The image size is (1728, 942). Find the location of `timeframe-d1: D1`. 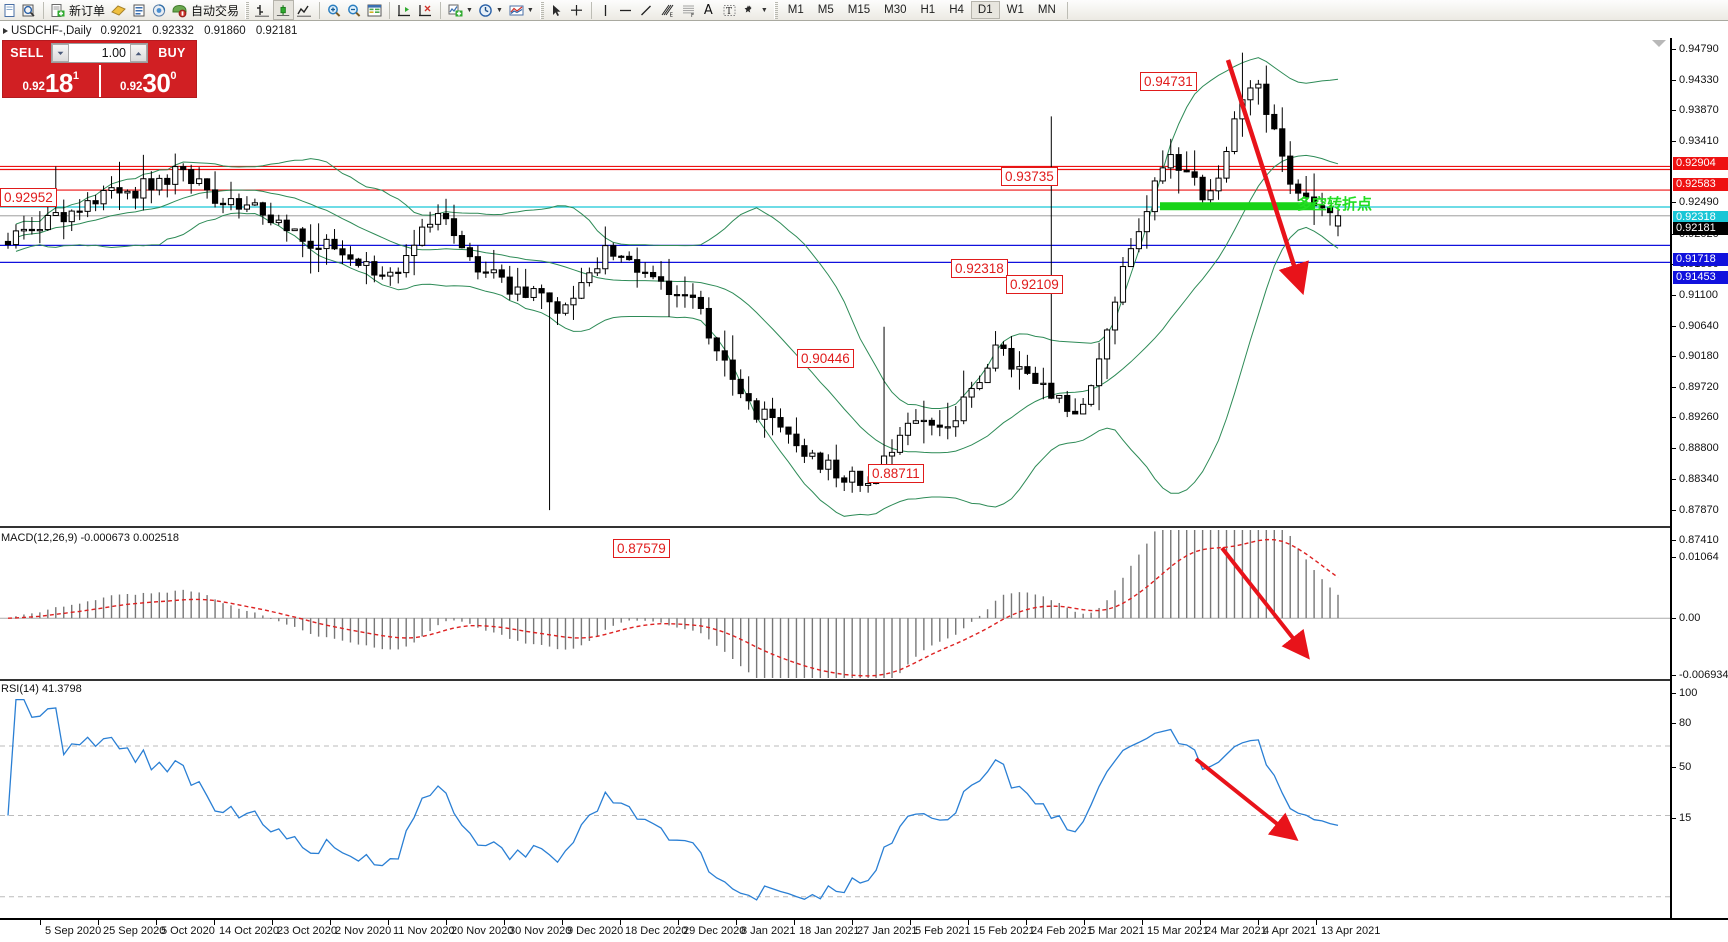

timeframe-d1: D1 is located at coordinates (985, 10).